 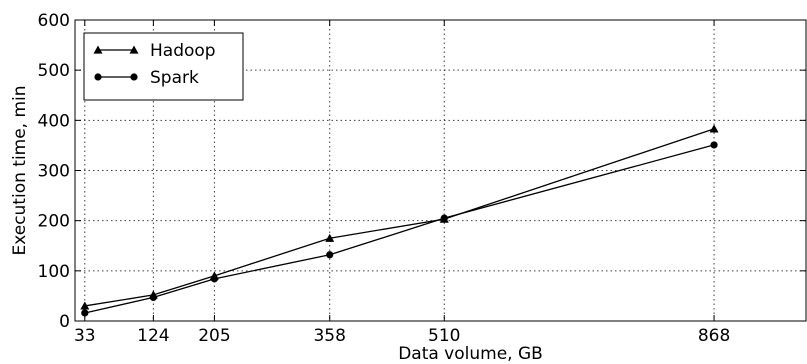 I want to click on x-tick-label: 868, so click(x=714, y=336).